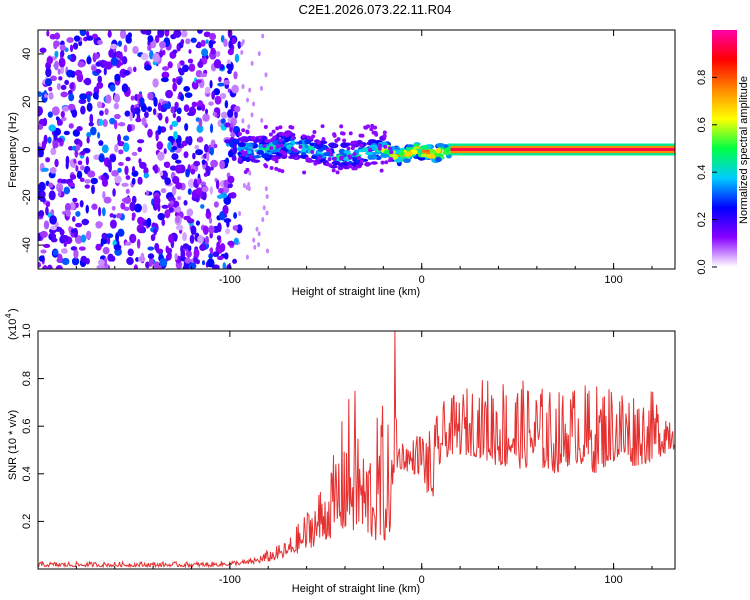 The image size is (750, 600). I want to click on y-tick-label: 0.8, so click(27, 378).